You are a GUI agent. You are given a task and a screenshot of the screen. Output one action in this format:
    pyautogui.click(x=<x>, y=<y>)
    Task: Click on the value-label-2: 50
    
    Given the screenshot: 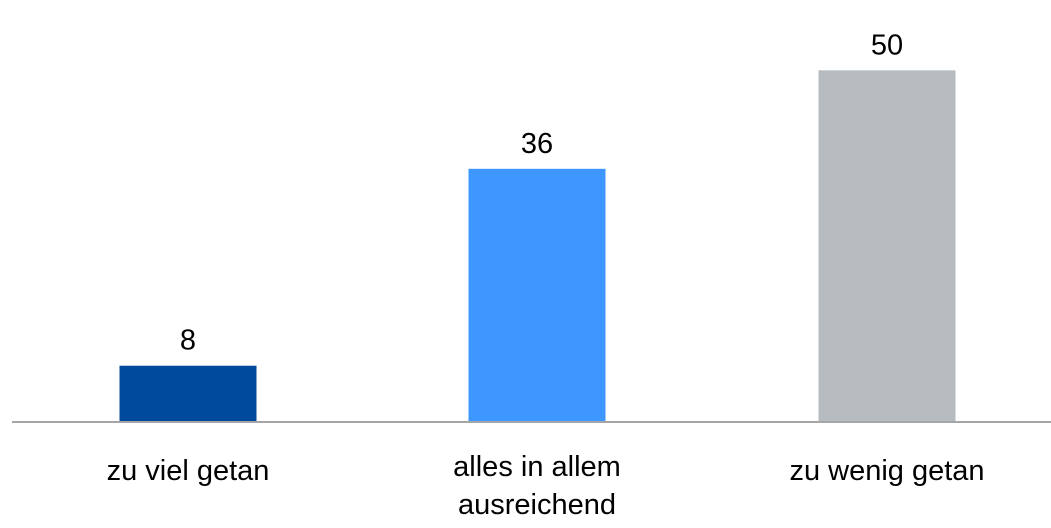 What is the action you would take?
    pyautogui.click(x=887, y=45)
    